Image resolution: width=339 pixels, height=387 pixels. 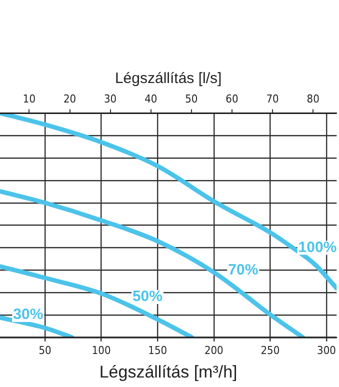 I want to click on x-axis-title: Légszállítás [m³/h], so click(x=168, y=372).